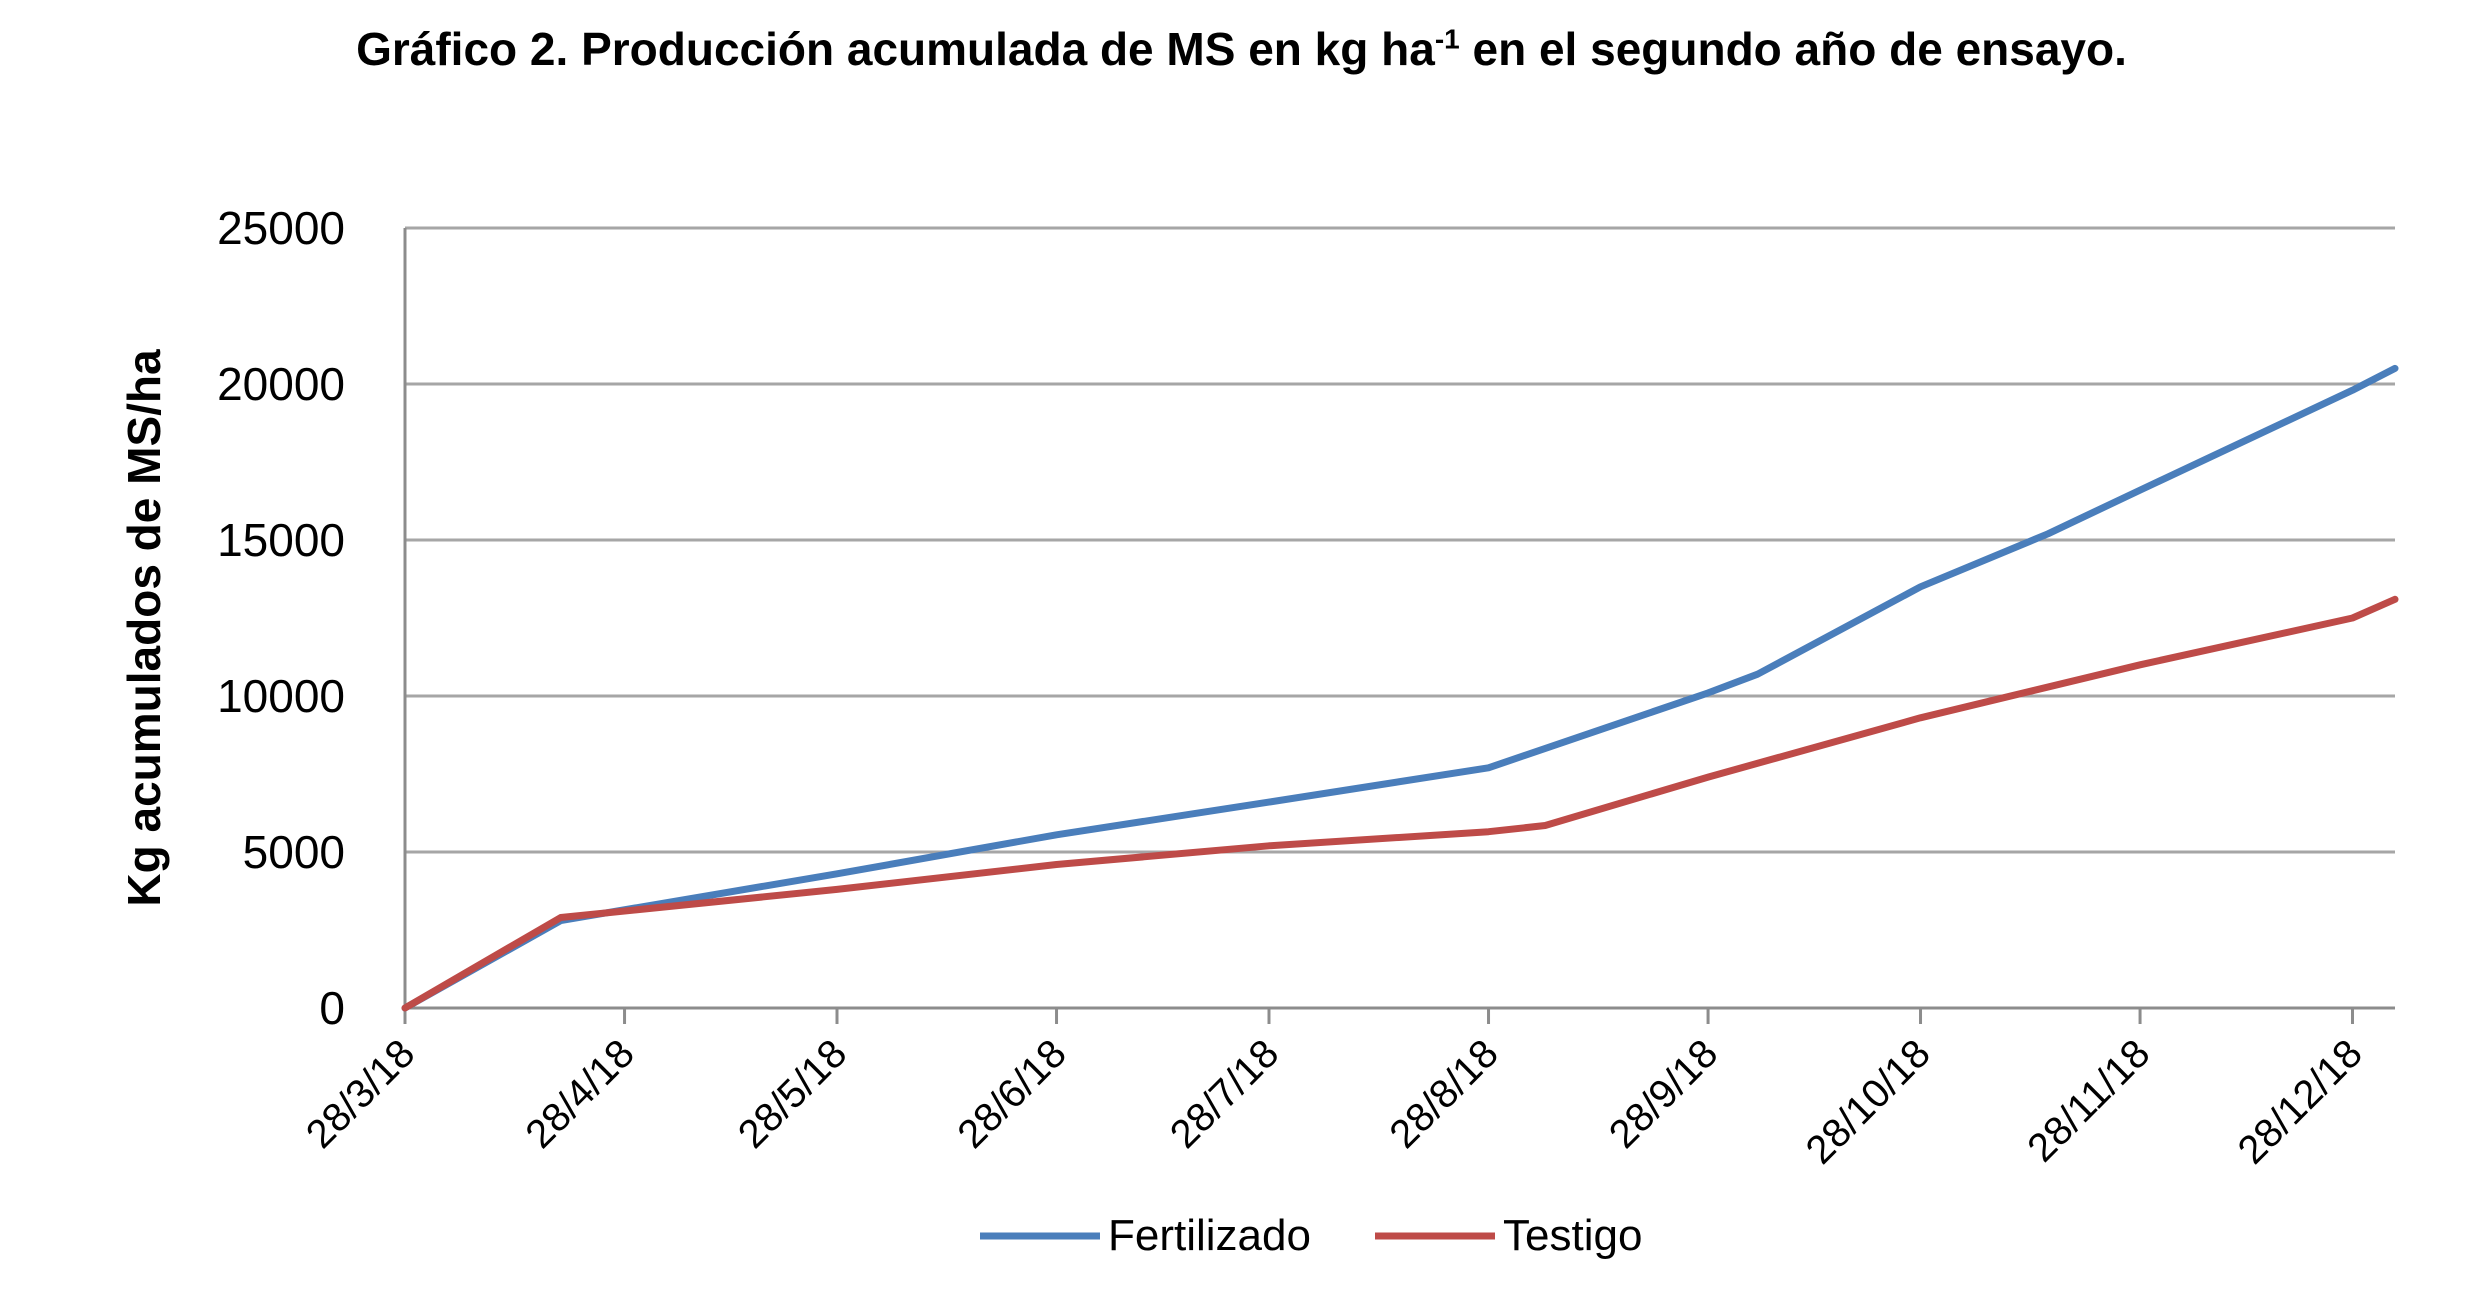 This screenshot has width=2483, height=1300. I want to click on x-tick-label: 28/12/18, so click(2300, 1101).